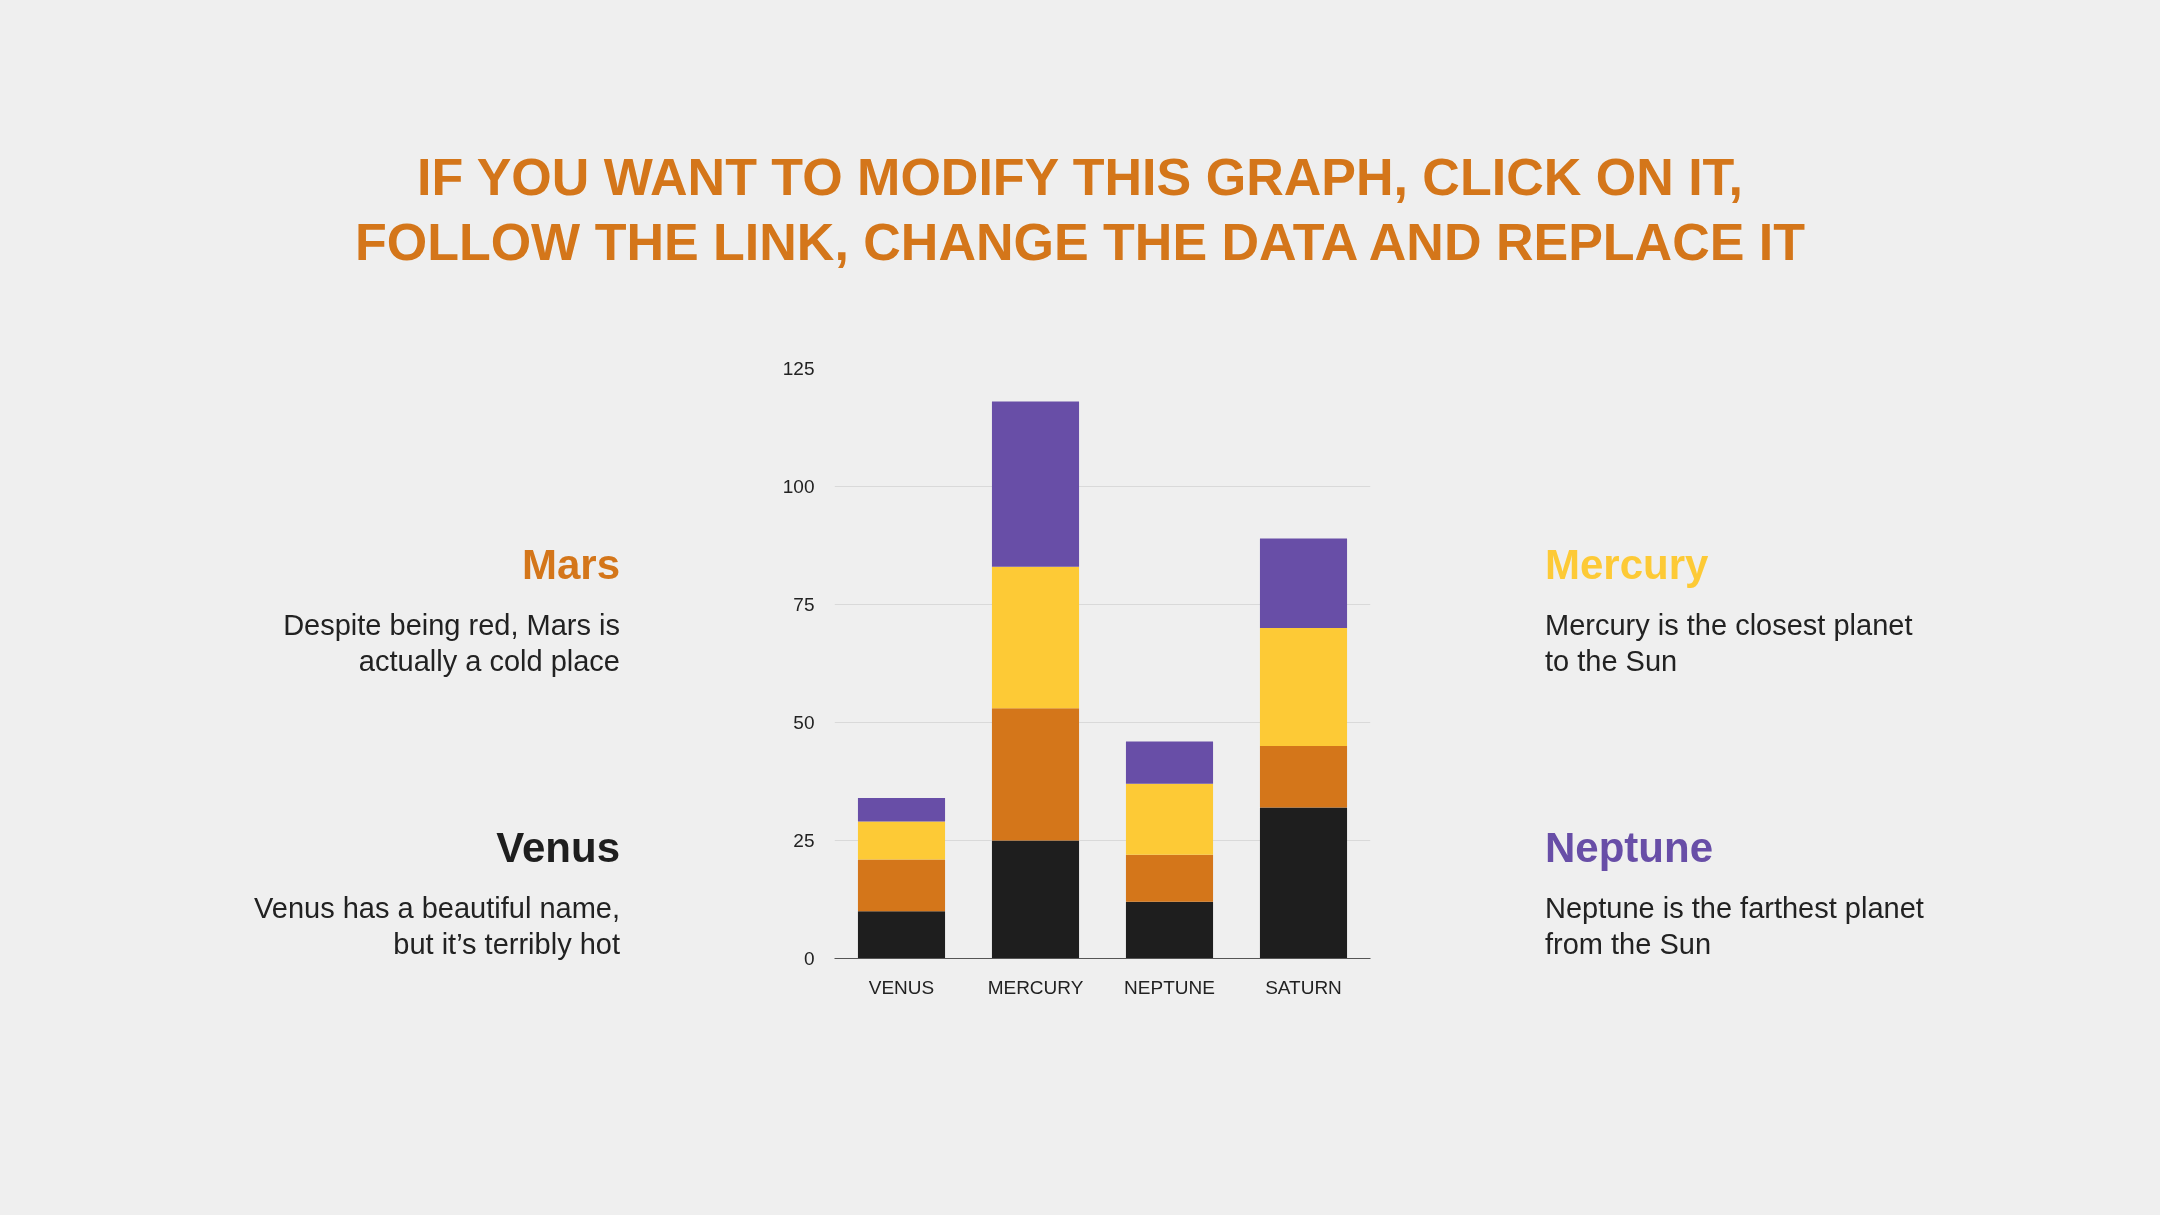 The width and height of the screenshot is (2160, 1215). I want to click on x-tick-label: MERCURY, so click(1035, 987).